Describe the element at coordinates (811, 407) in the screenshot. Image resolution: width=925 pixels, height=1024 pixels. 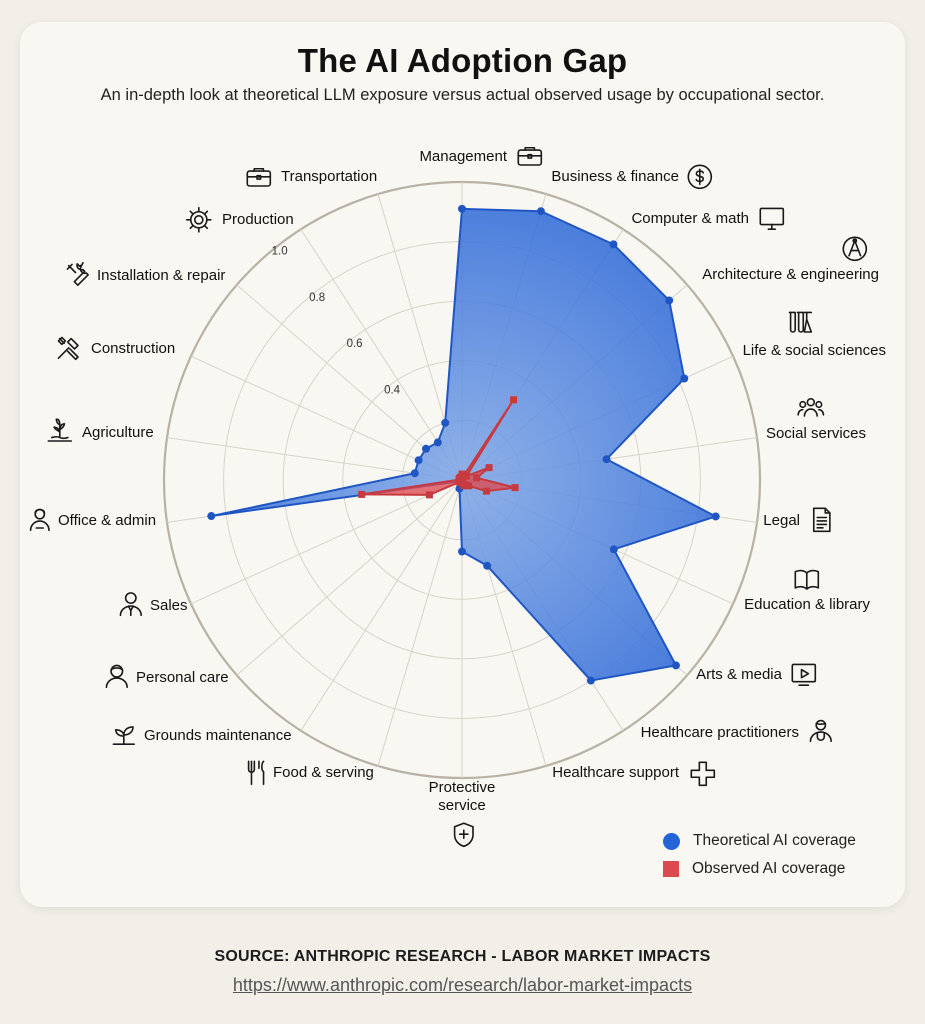
I see `people-icon` at that location.